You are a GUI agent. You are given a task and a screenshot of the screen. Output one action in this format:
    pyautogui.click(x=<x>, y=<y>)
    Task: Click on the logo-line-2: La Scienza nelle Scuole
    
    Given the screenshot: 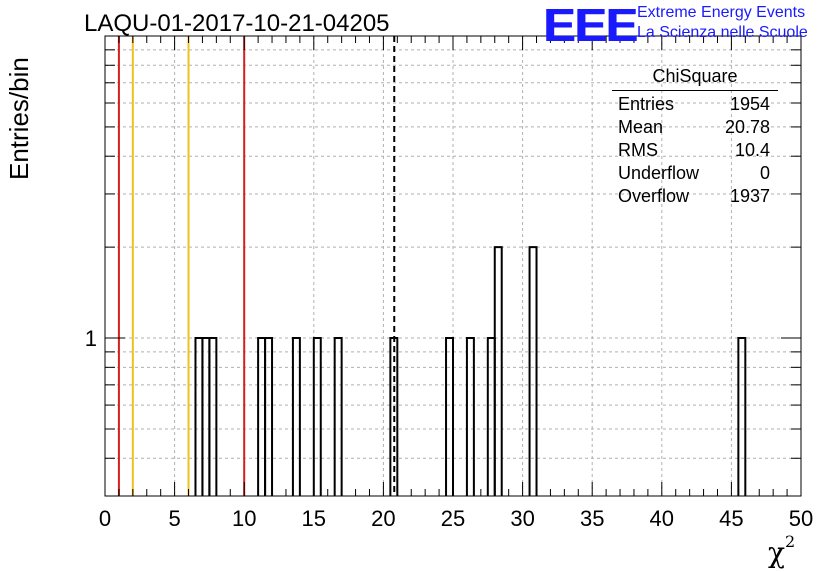 What is the action you would take?
    pyautogui.click(x=722, y=32)
    